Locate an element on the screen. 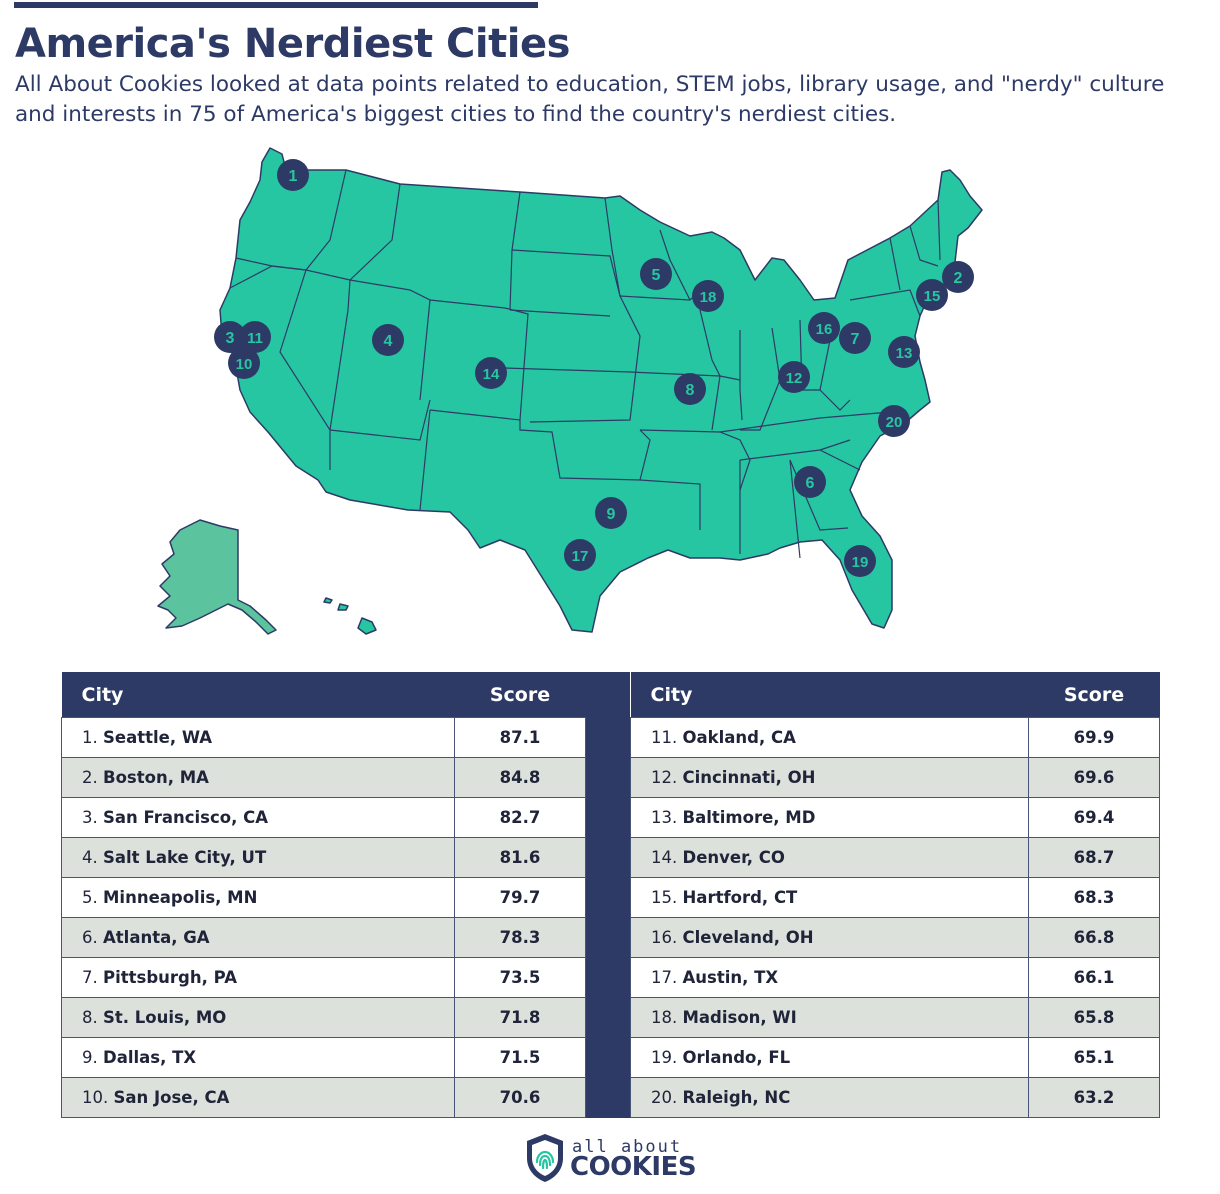 This screenshot has height=1194, width=1220. table-row: 13. Baltimore, MD 69.4 is located at coordinates (895, 817).